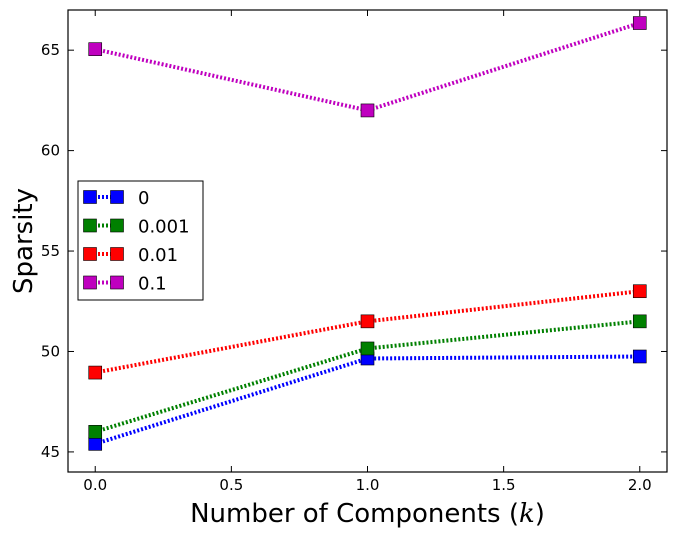 The height and width of the screenshot is (538, 676). Describe the element at coordinates (504, 485) in the screenshot. I see `x-tick-label: 1.5` at that location.